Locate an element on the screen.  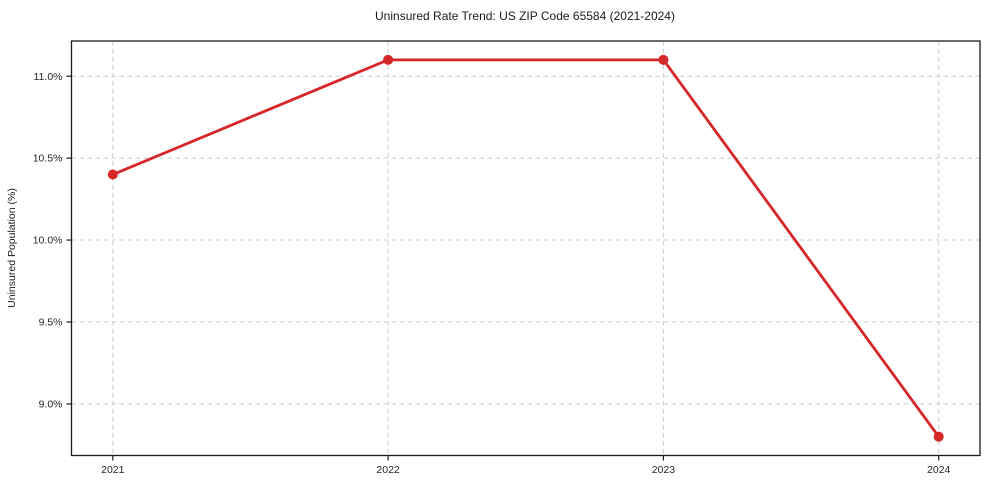
y-axis-label: Uninsured Population (%) is located at coordinates (12, 248).